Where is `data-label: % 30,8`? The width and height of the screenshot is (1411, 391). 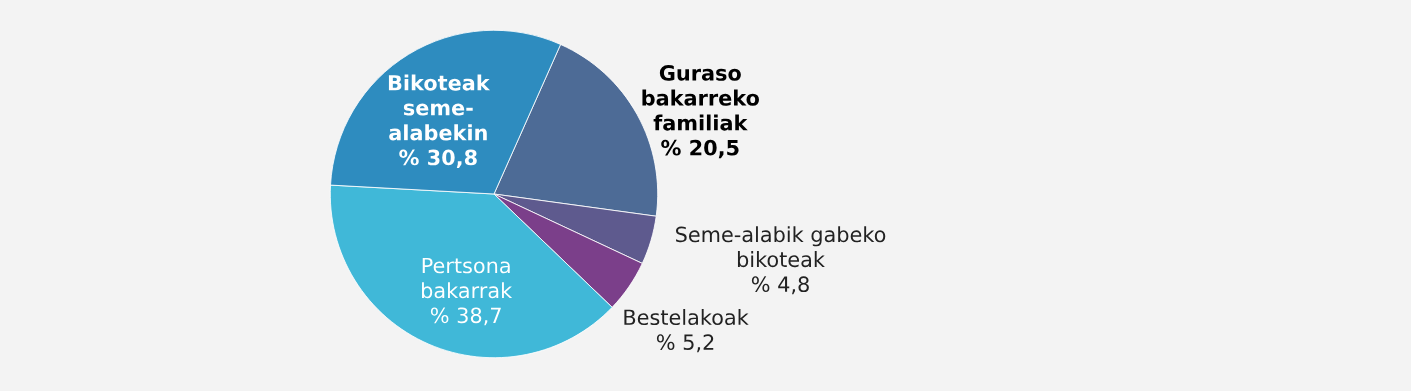
data-label: % 30,8 is located at coordinates (438, 159).